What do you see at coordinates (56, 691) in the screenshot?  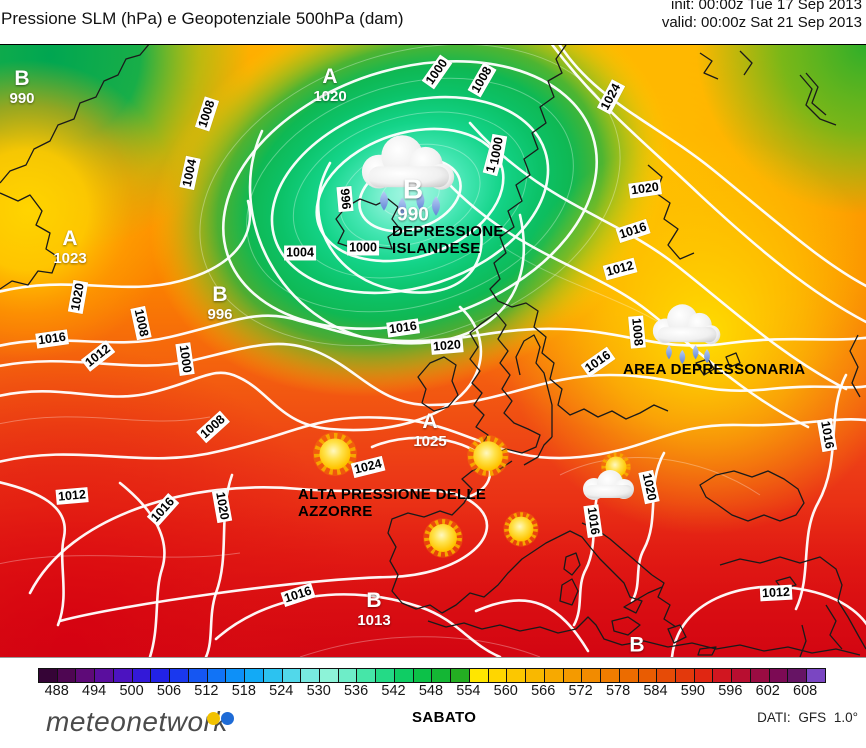 I see `colorbar-tick: 488` at bounding box center [56, 691].